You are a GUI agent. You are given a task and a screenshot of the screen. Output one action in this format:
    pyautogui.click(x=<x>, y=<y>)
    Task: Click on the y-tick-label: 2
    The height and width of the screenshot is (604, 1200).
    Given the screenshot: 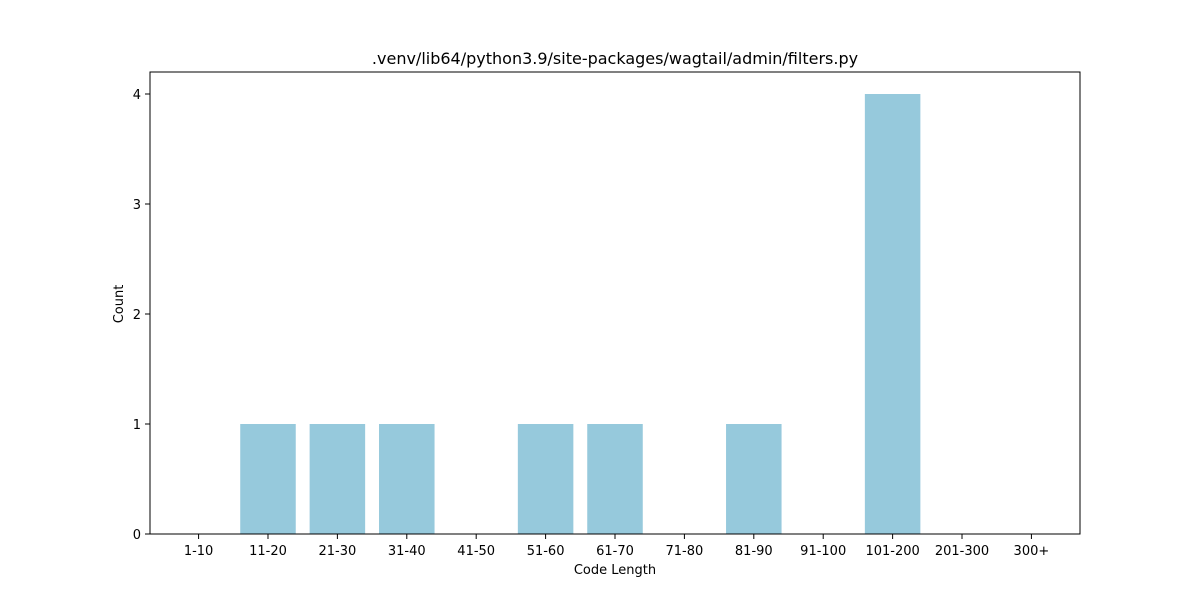 What is the action you would take?
    pyautogui.click(x=137, y=315)
    